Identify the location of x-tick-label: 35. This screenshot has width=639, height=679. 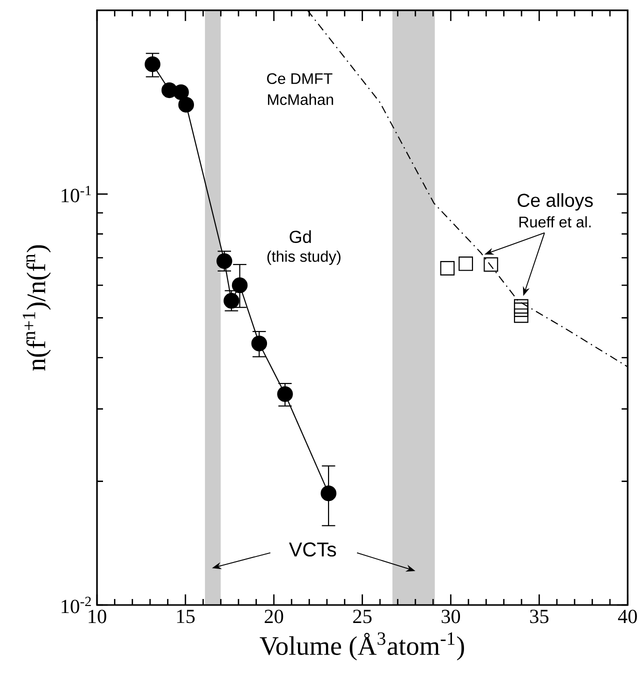
(539, 617).